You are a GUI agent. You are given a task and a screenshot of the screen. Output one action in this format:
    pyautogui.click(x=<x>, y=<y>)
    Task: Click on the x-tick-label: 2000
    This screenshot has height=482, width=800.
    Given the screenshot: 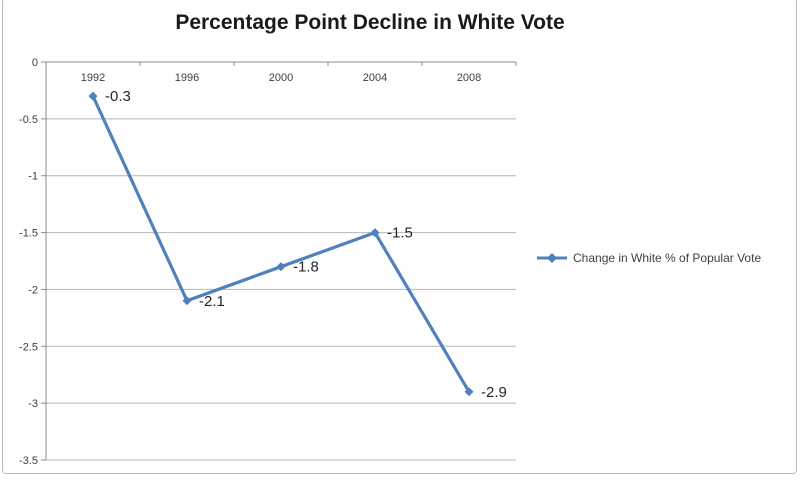 What is the action you would take?
    pyautogui.click(x=281, y=78)
    